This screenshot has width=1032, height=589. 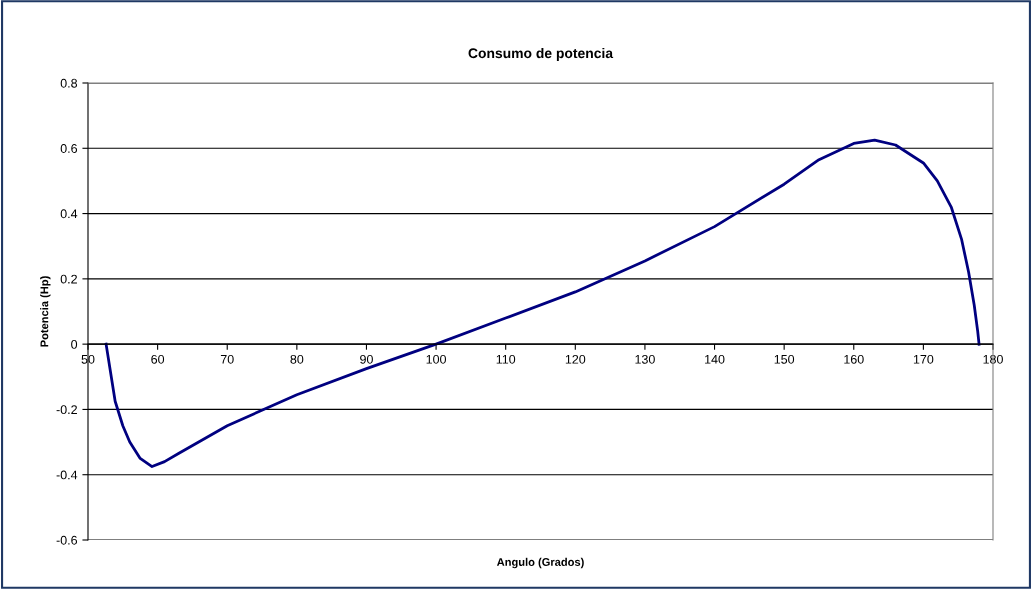 What do you see at coordinates (158, 359) in the screenshot?
I see `x-tick-label: 60` at bounding box center [158, 359].